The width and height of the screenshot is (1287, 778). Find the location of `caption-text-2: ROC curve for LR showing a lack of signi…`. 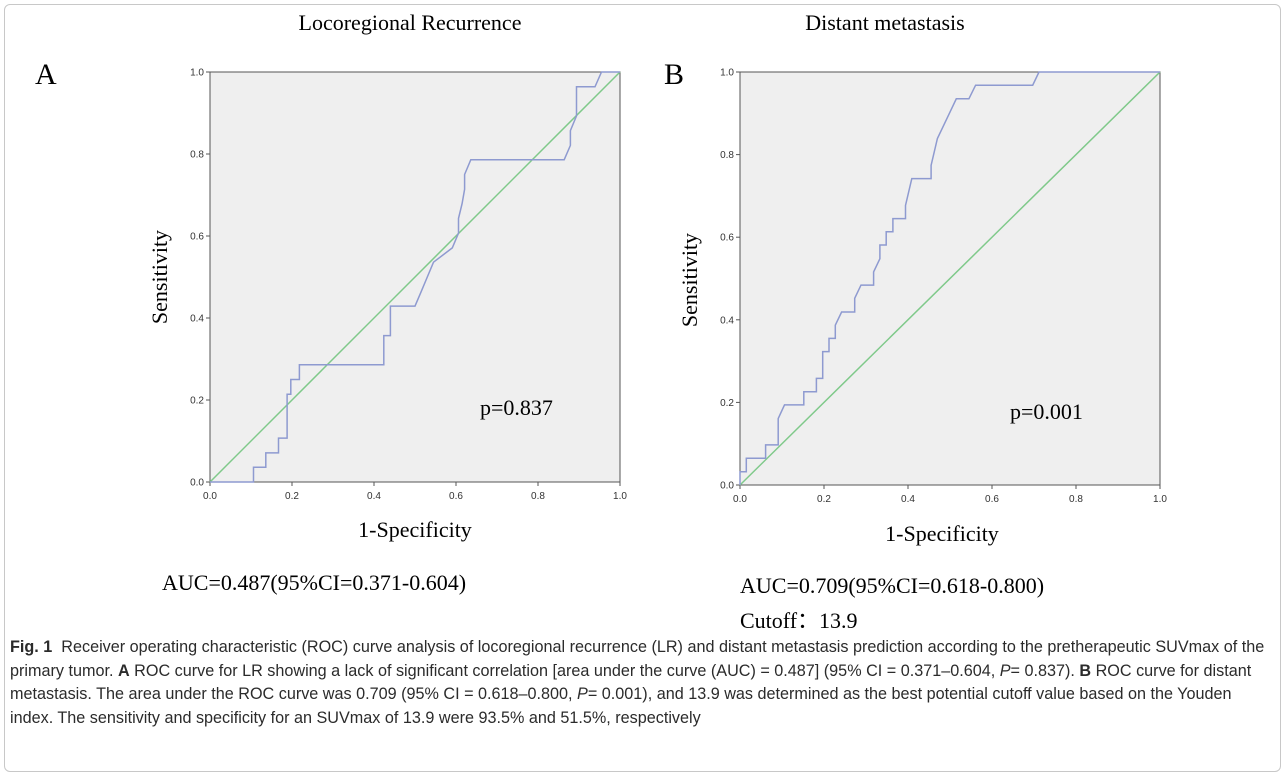

caption-text-2: ROC curve for LR showing a lack of signi… is located at coordinates (565, 670).